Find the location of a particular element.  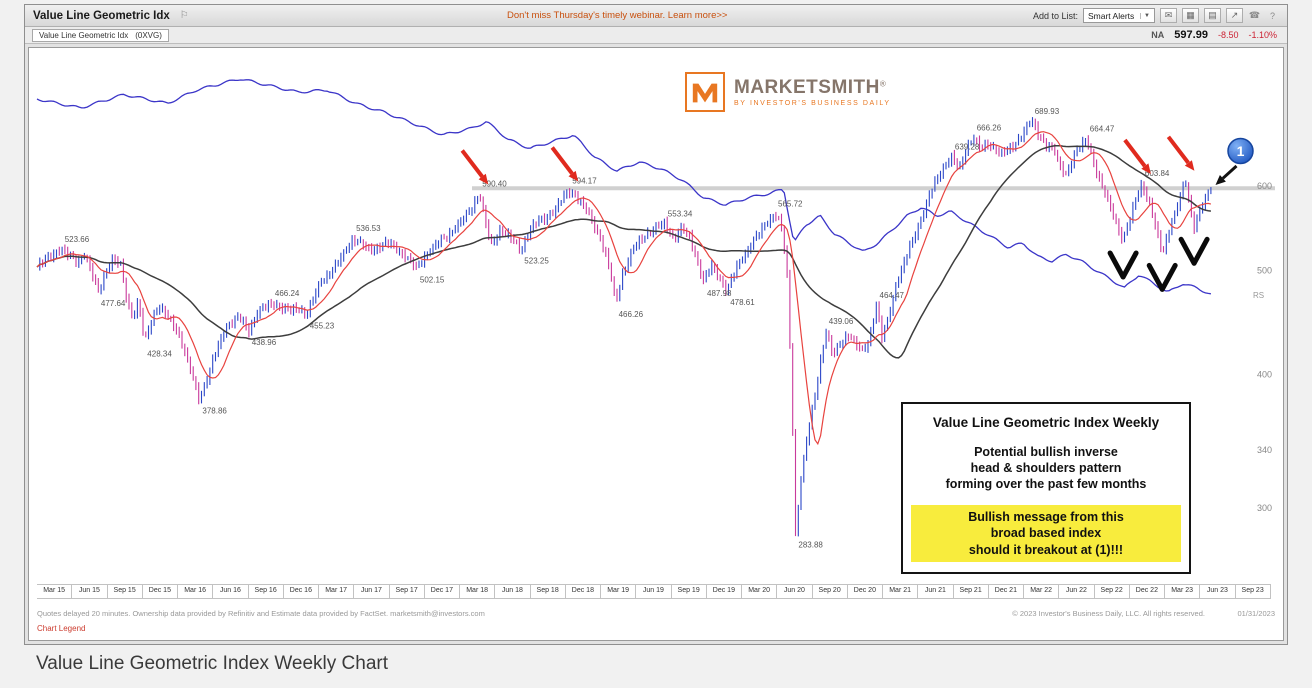

last-price: 597.99 is located at coordinates (1191, 35).